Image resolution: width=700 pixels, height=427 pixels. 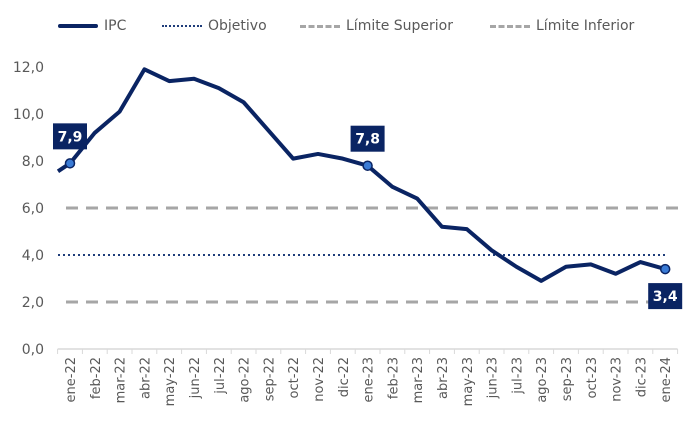 What do you see at coordinates (28, 68) in the screenshot?
I see `y-tick-label: 12,0` at bounding box center [28, 68].